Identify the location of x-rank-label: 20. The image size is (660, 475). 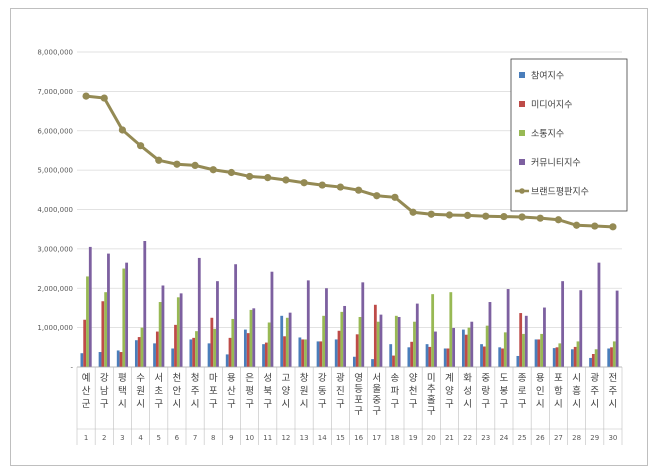
(431, 438).